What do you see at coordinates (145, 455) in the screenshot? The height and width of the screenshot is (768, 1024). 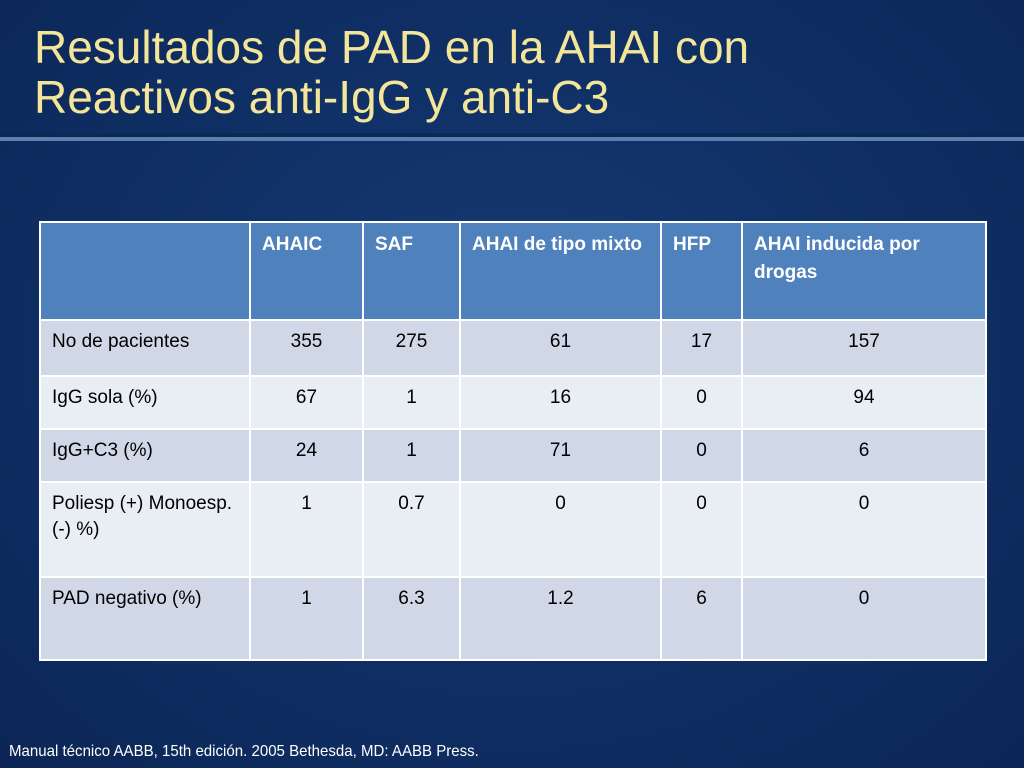 I see `row-label: IgG+C3 (%)` at bounding box center [145, 455].